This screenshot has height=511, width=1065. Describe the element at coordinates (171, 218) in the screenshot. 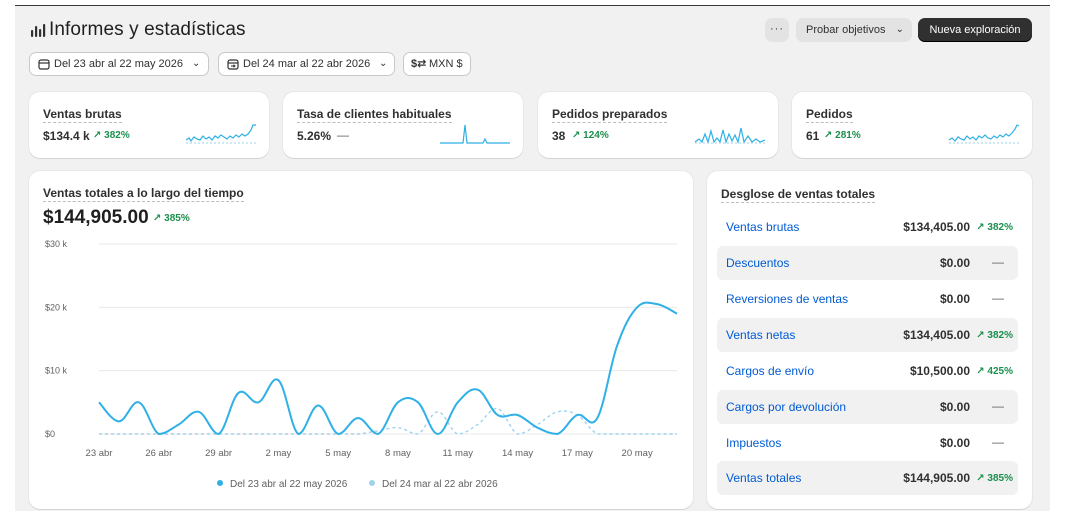

I see `chart-total-delta: ↗ 385%` at that location.